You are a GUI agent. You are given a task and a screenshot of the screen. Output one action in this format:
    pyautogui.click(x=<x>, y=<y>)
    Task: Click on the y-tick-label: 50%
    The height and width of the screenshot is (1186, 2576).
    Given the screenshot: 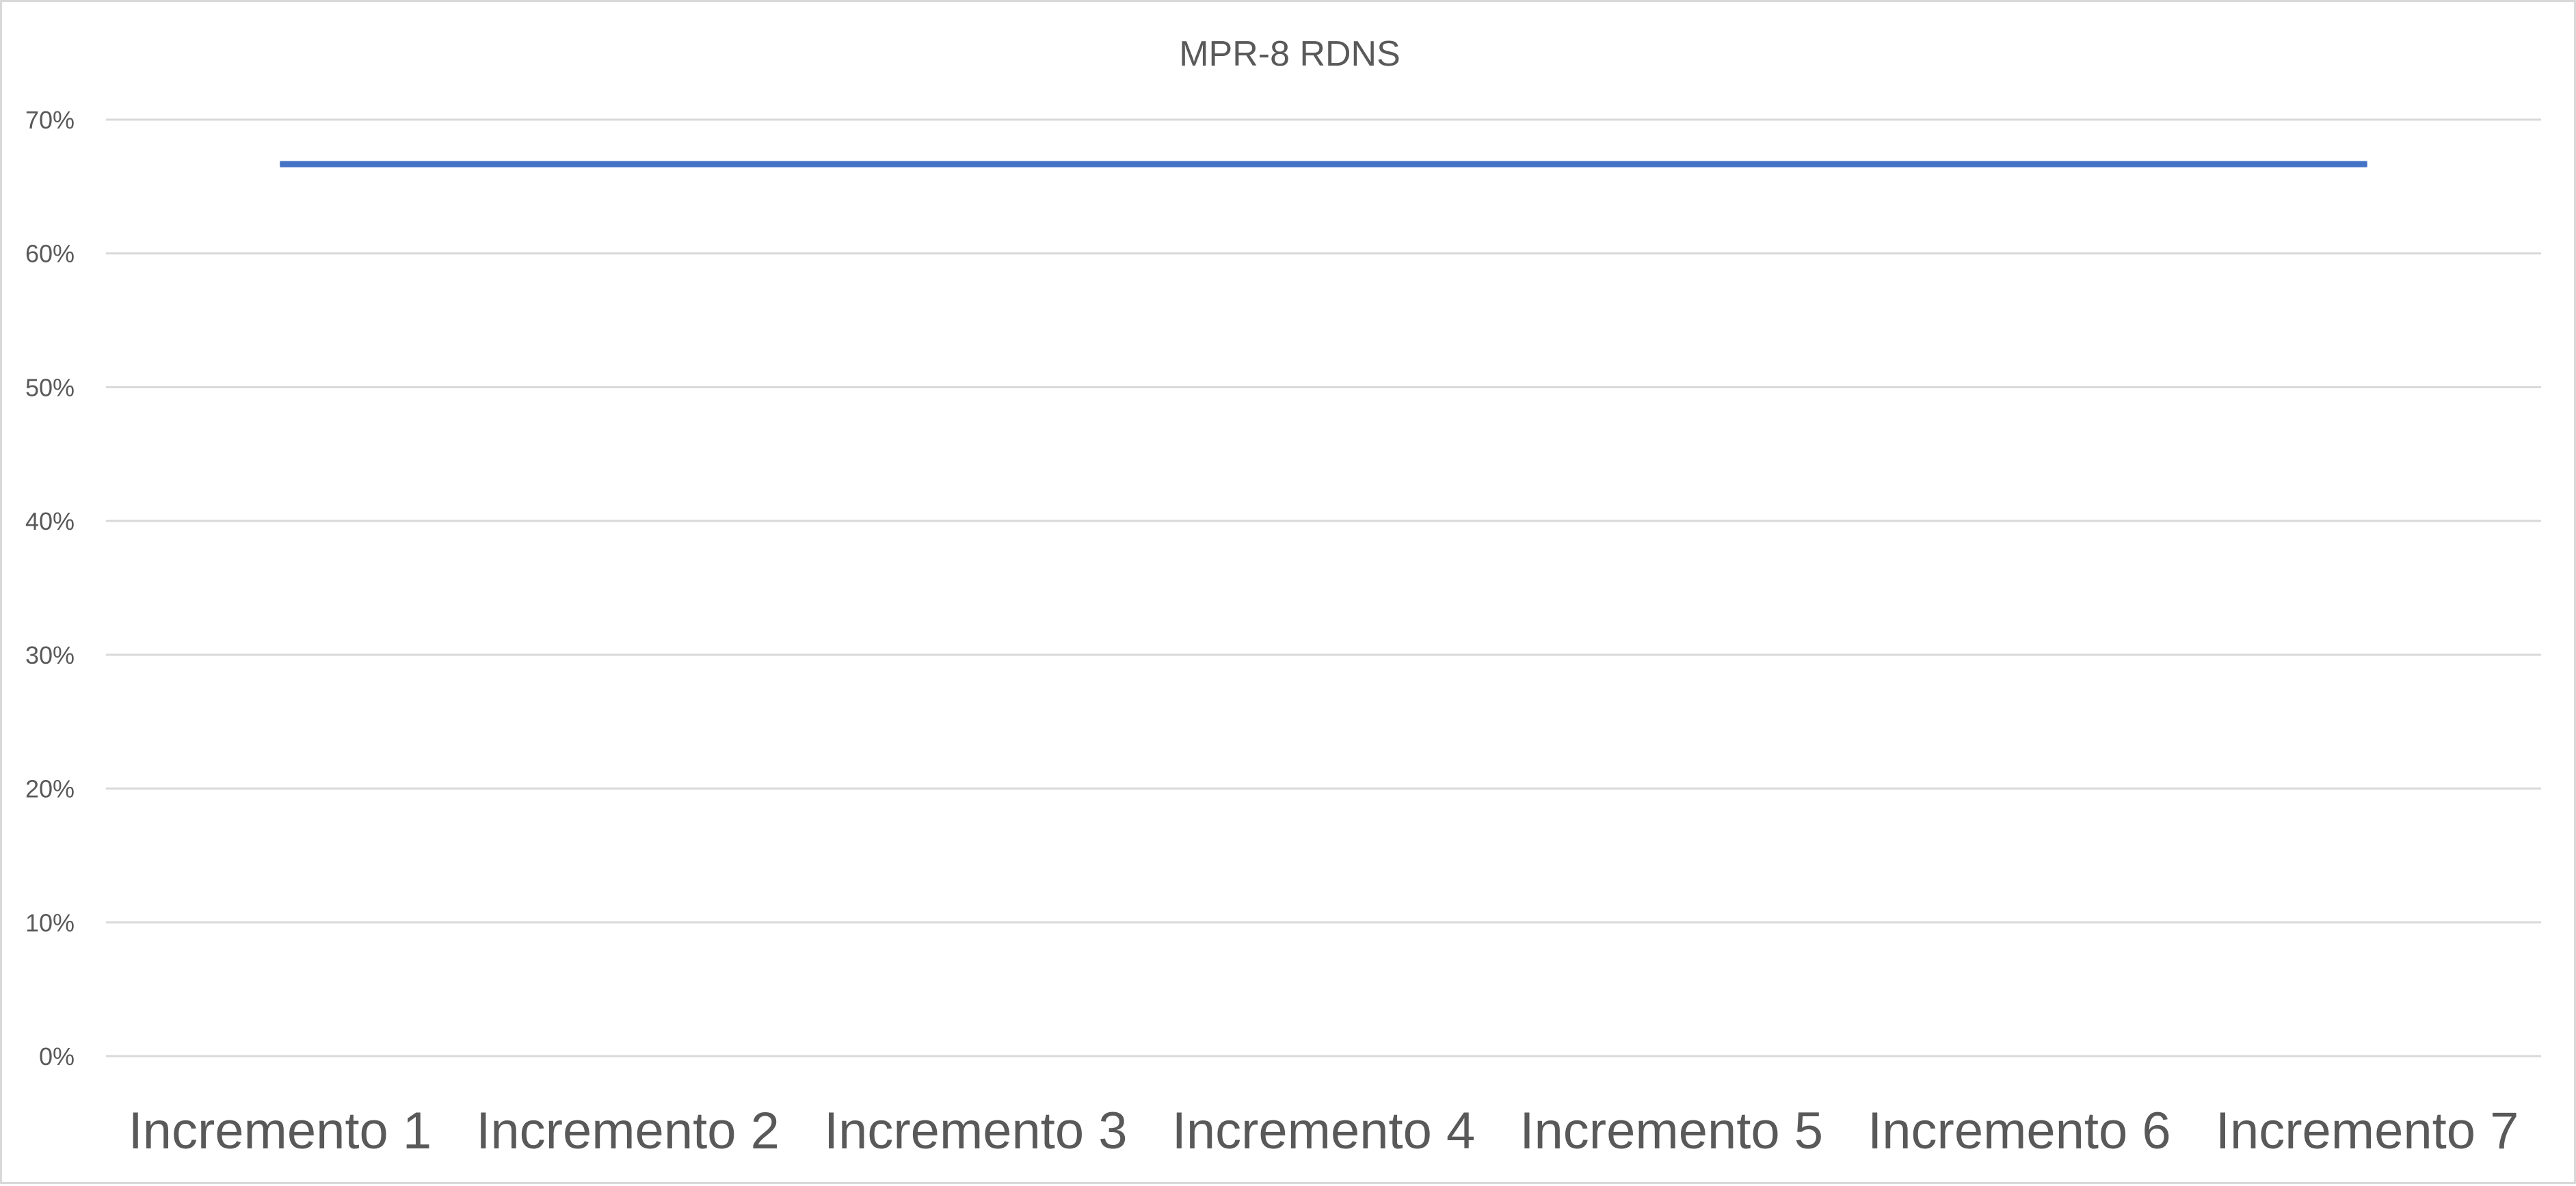 What is the action you would take?
    pyautogui.click(x=50, y=387)
    